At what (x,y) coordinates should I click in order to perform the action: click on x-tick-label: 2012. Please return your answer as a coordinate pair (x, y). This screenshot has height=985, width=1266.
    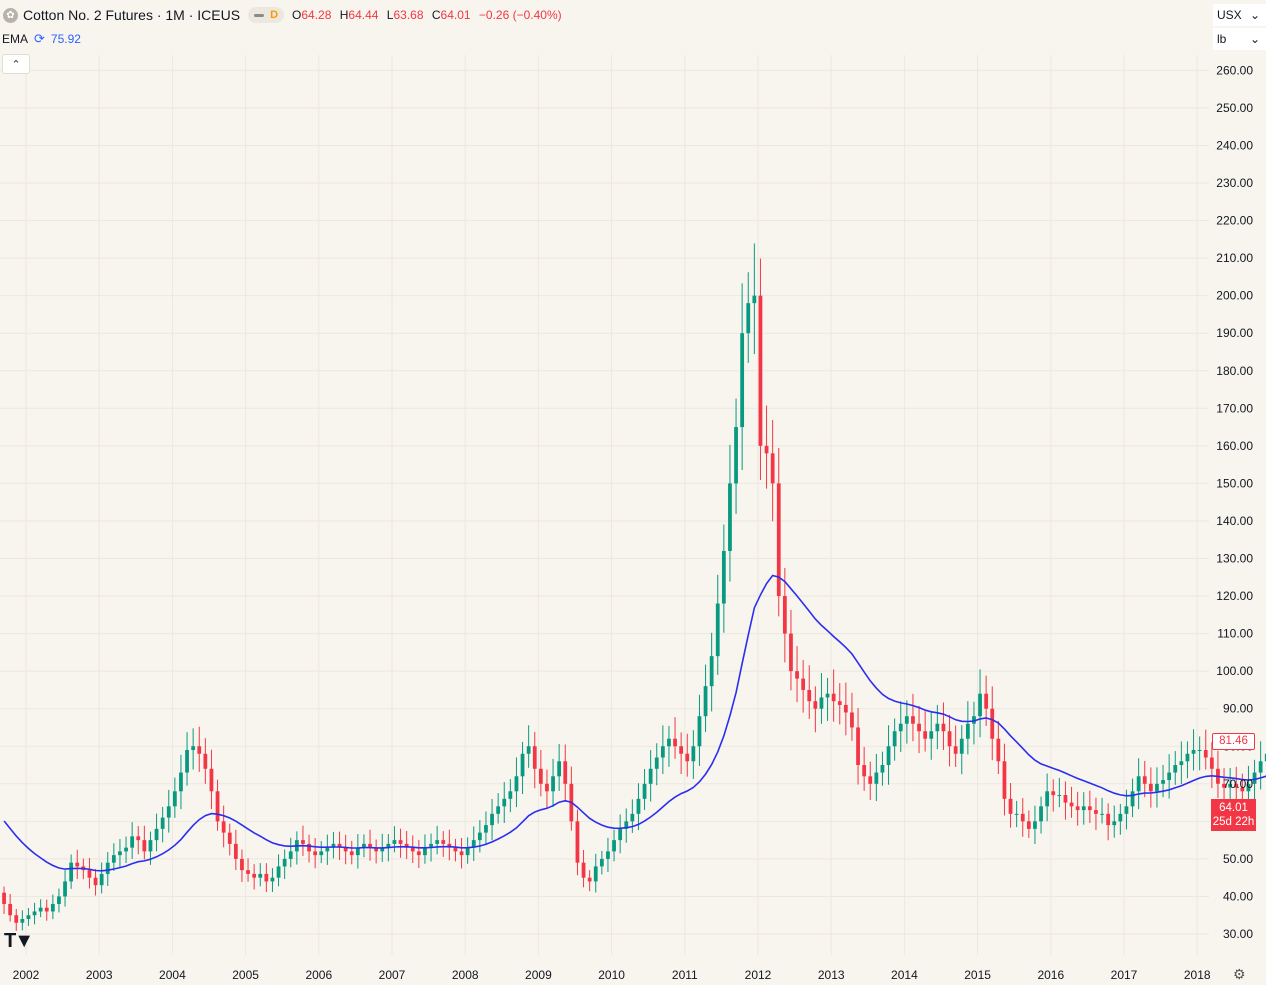
    Looking at the image, I should click on (758, 975).